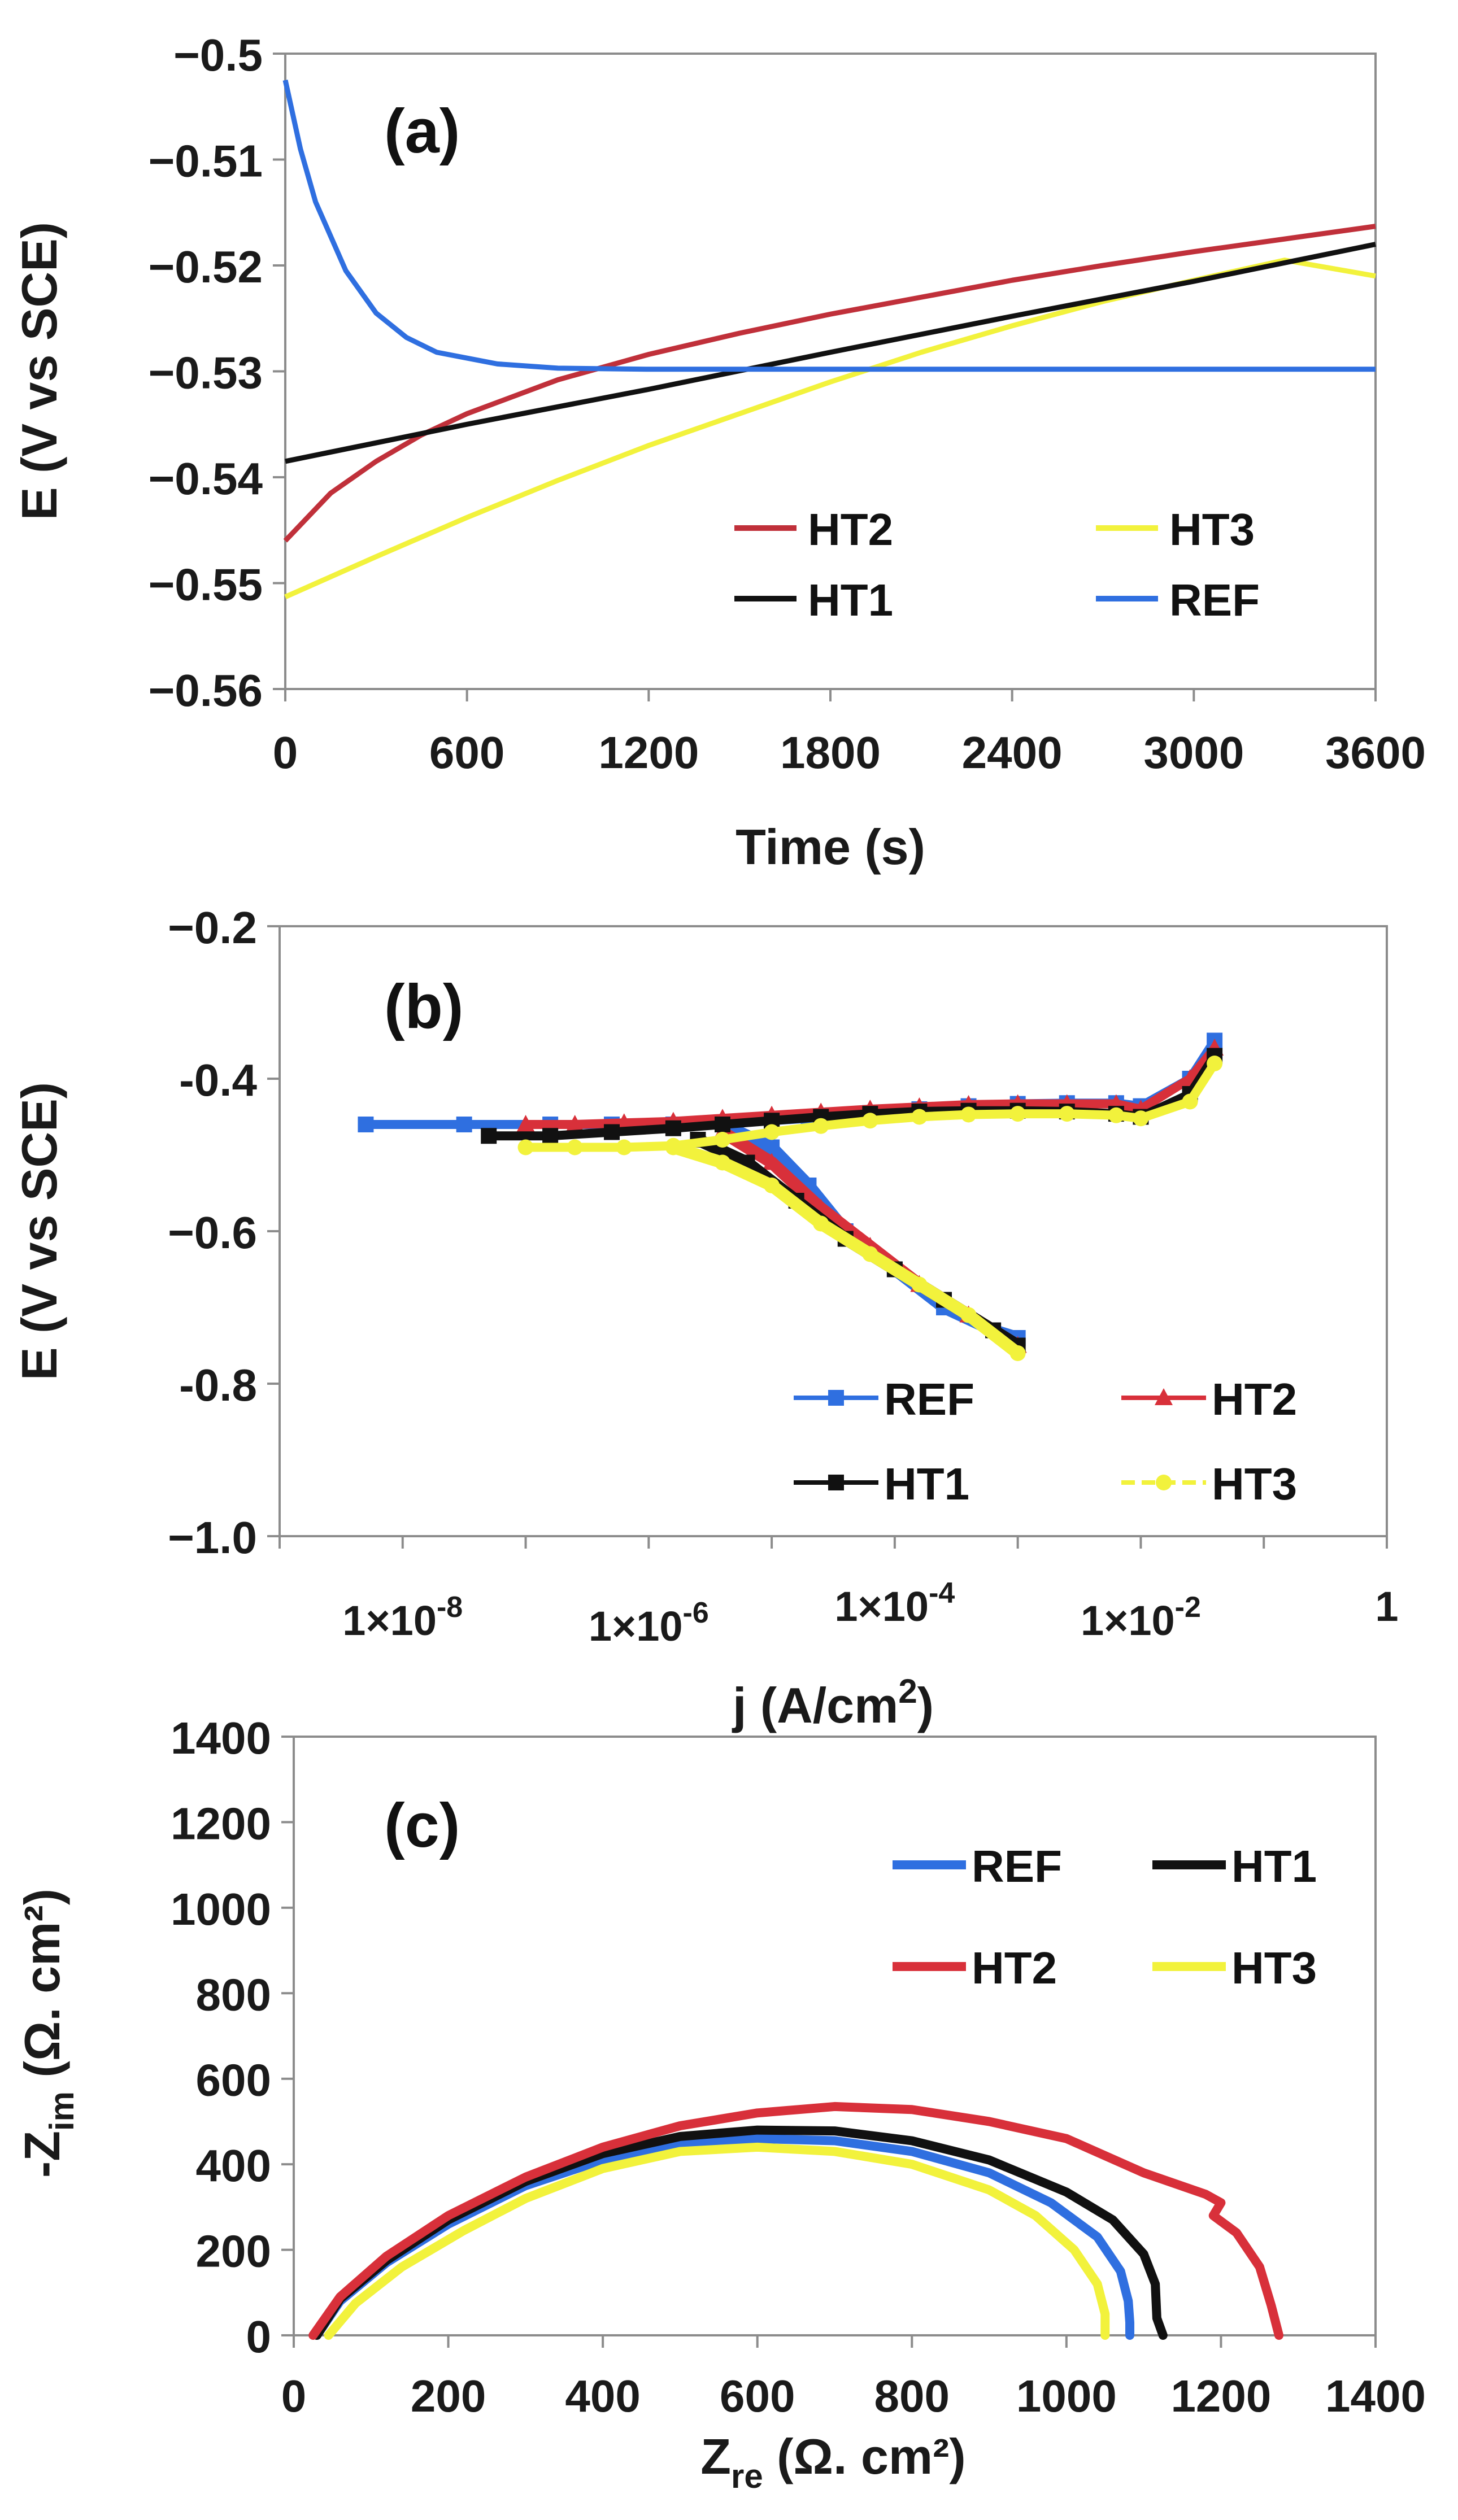 This screenshot has height=2520, width=1458. I want to click on x-tick-label-b: 1, so click(1386, 1606).